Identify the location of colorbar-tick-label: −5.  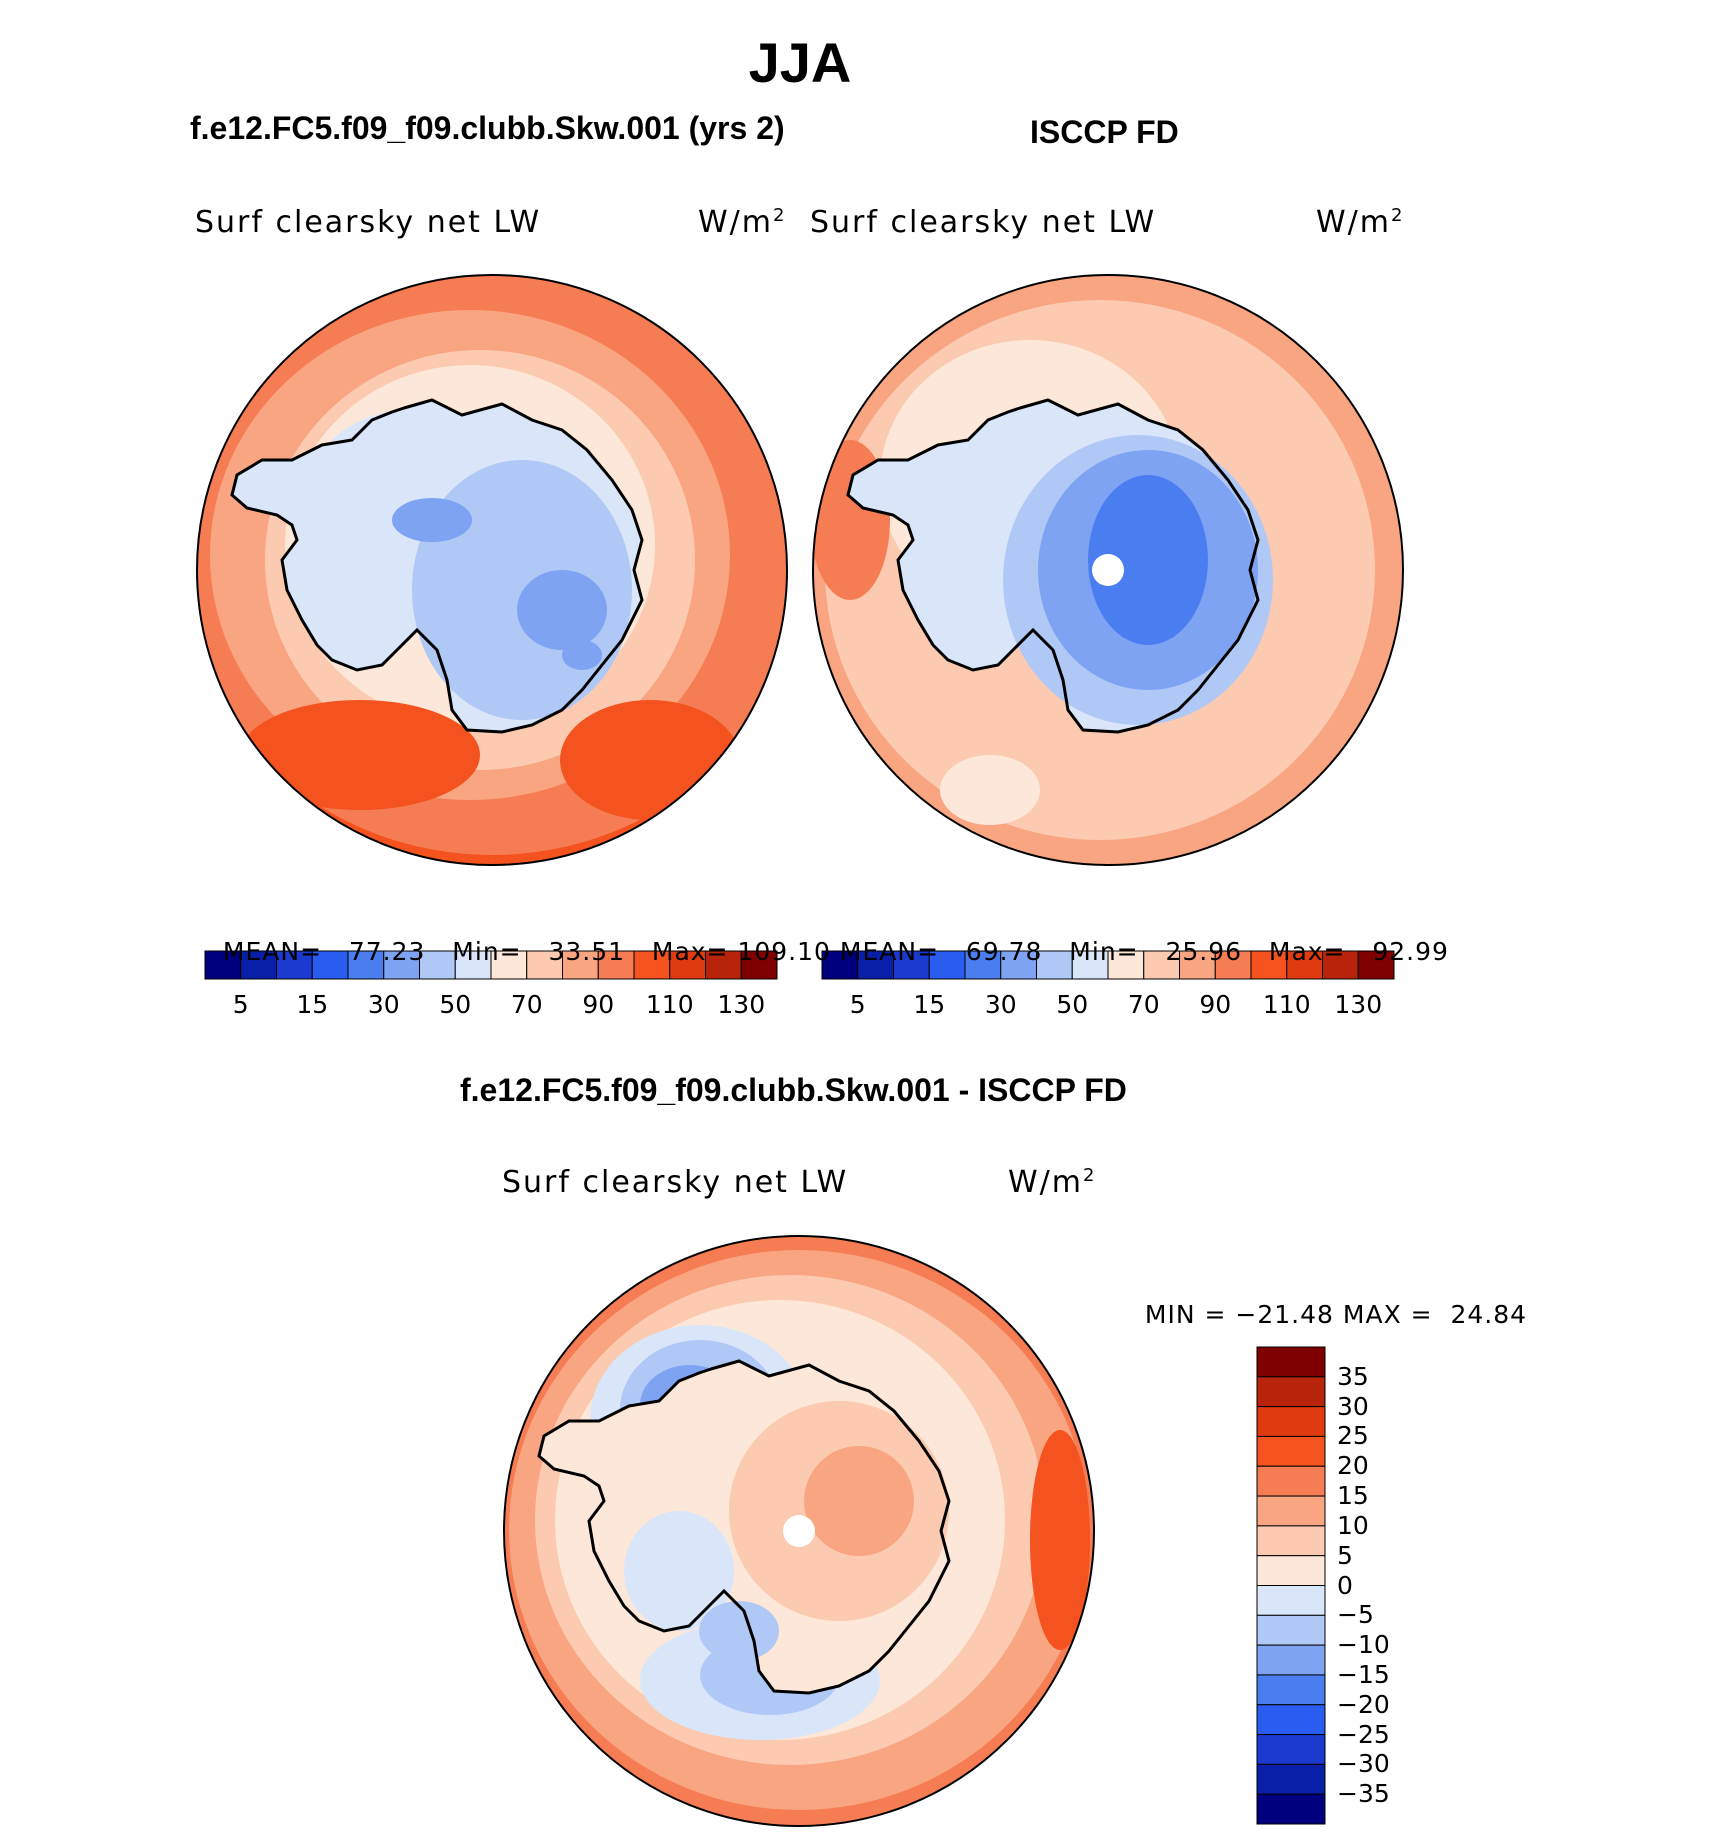
(1355, 1615).